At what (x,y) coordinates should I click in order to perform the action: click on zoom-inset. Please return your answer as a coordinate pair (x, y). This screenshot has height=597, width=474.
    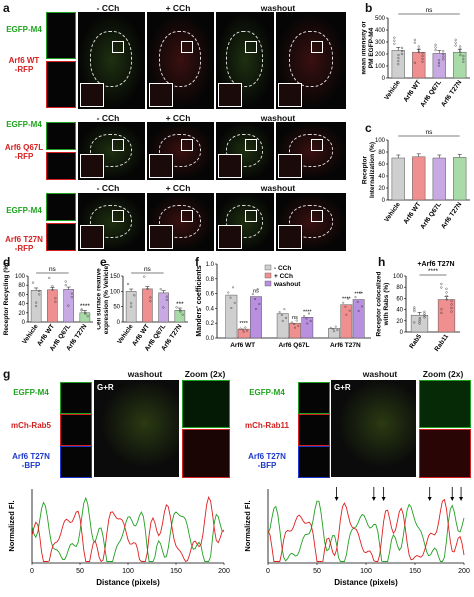
    Looking at the image, I should click on (290, 95).